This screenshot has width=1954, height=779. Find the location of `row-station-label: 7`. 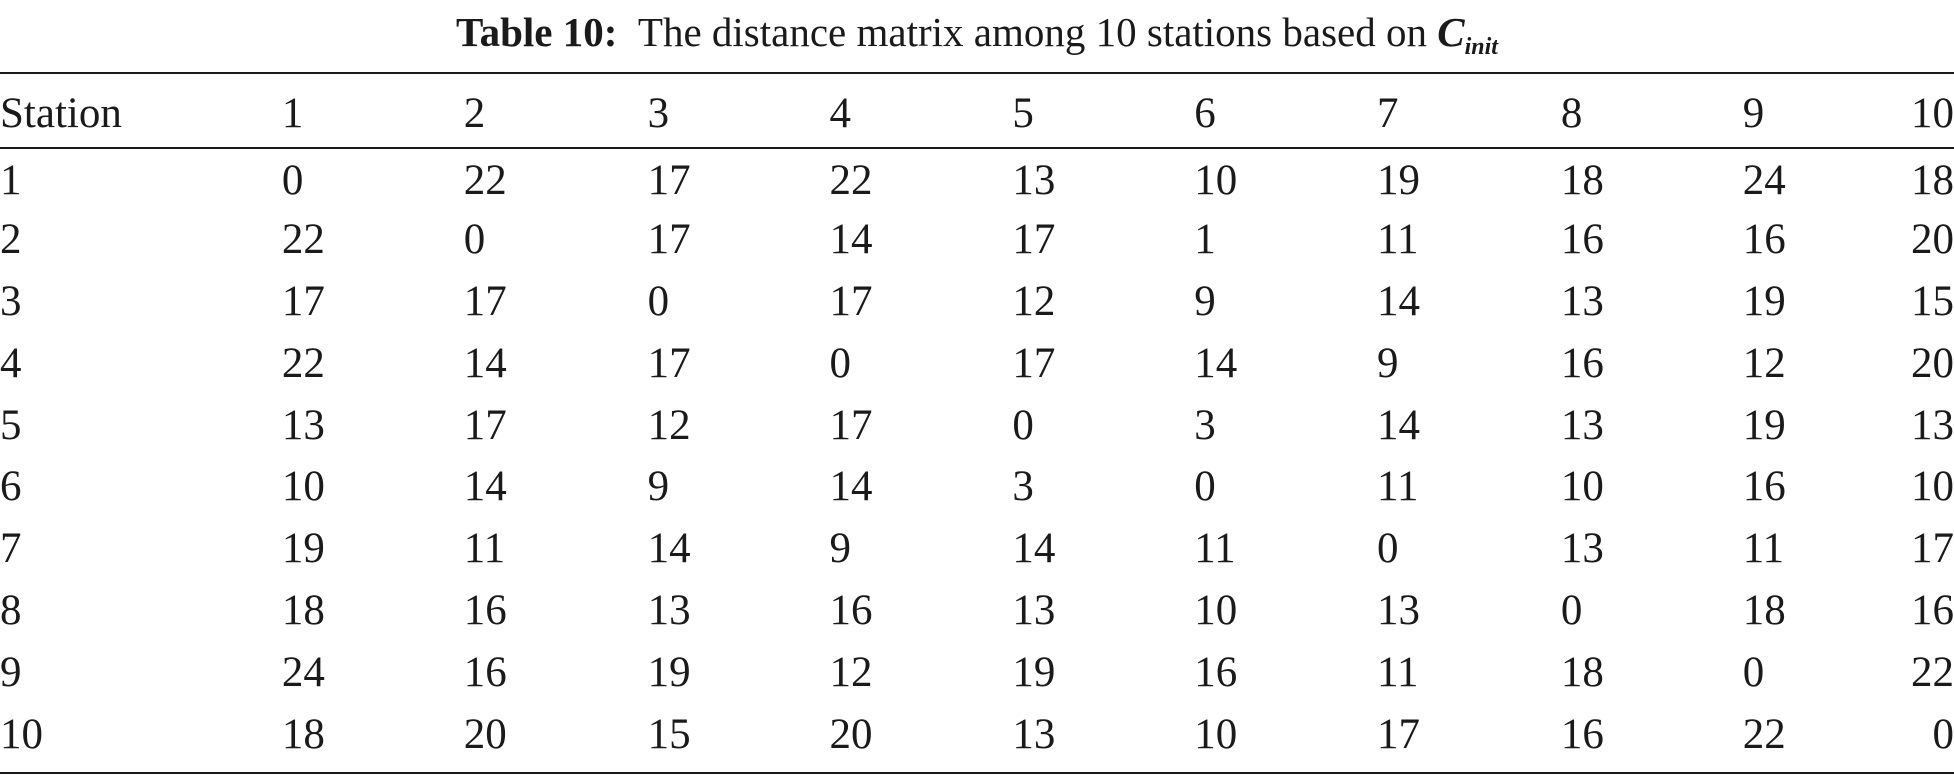

row-station-label: 7 is located at coordinates (11, 549).